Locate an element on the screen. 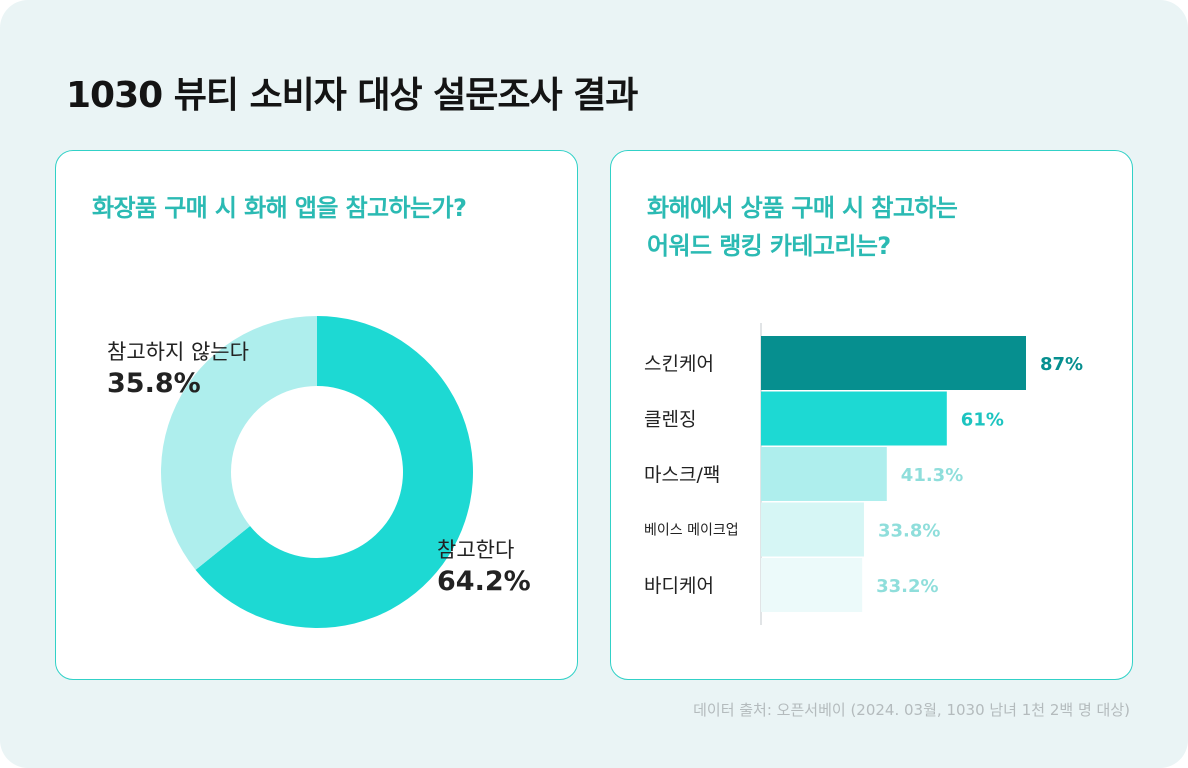 This screenshot has height=768, width=1188. slice-label-refer: 참고한다 64.2% is located at coordinates (484, 567).